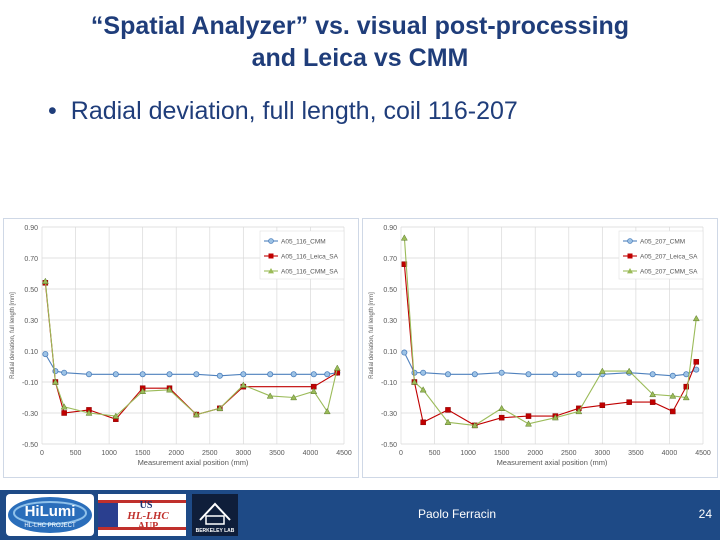 The width and height of the screenshot is (720, 541). I want to click on hilumi-logo-mark: HiLumi HL-LHC PROJECT, so click(50, 515).